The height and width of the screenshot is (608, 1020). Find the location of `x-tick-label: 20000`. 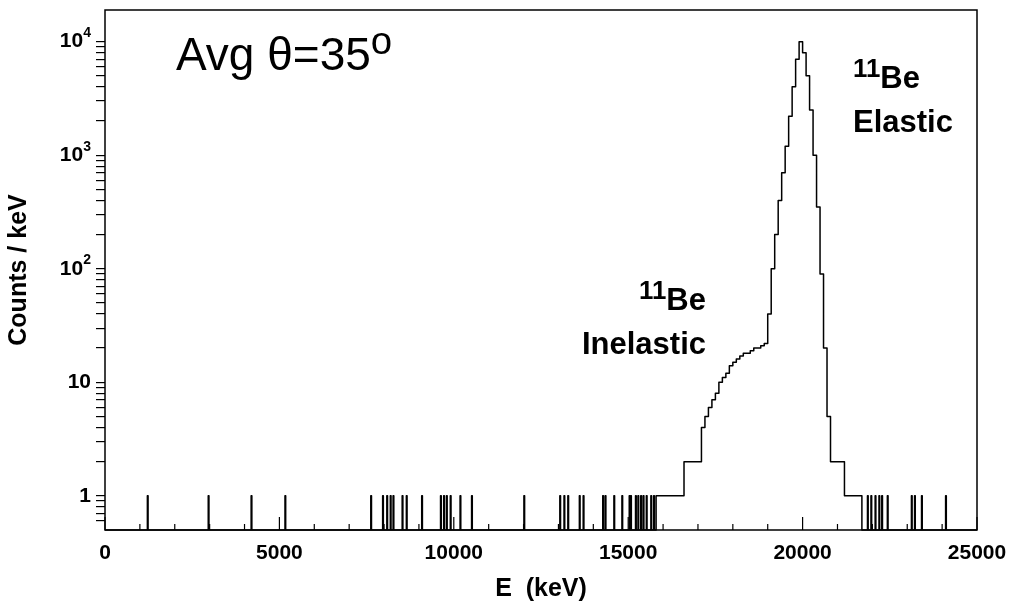

x-tick-label: 20000 is located at coordinates (802, 552).